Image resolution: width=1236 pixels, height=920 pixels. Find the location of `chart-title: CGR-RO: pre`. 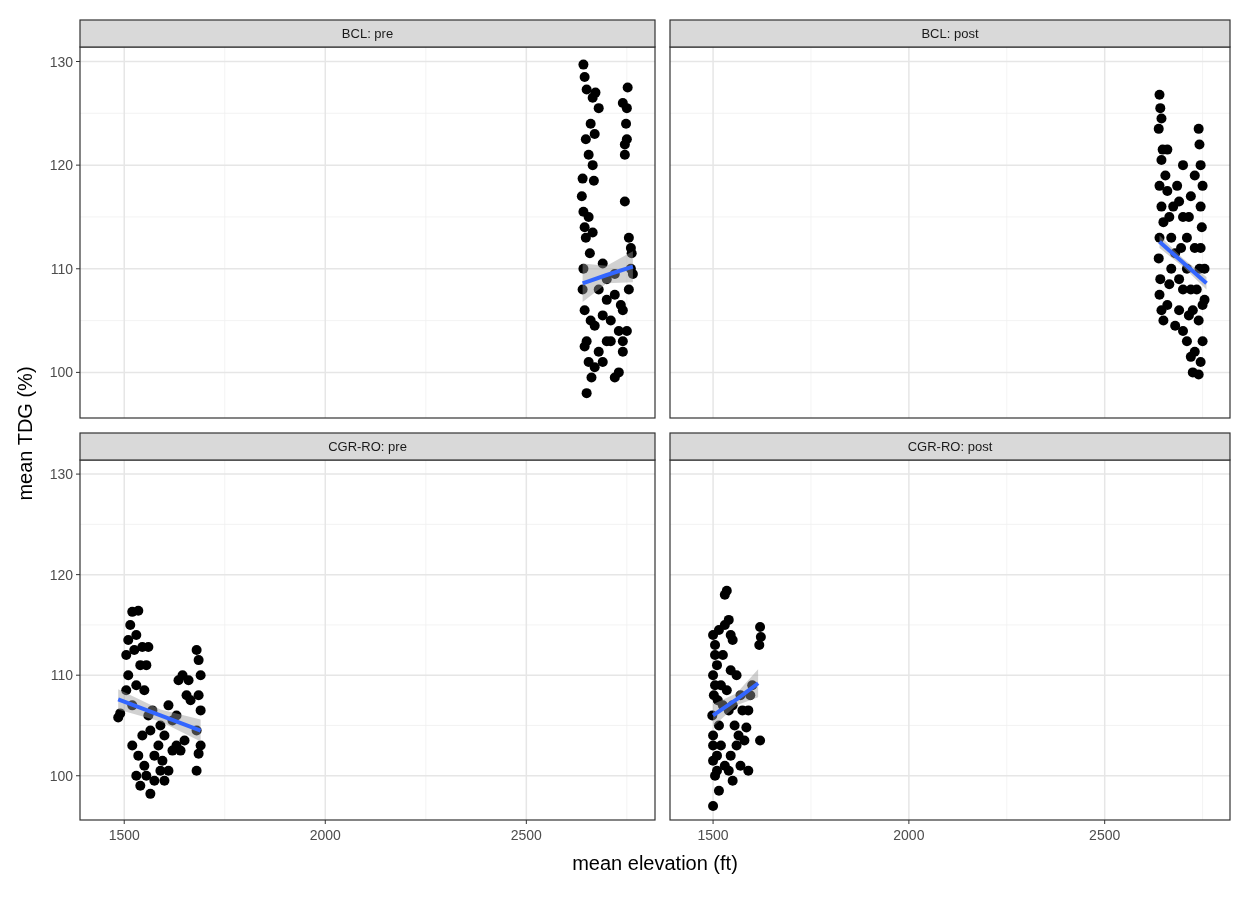

chart-title: CGR-RO: pre is located at coordinates (367, 446).